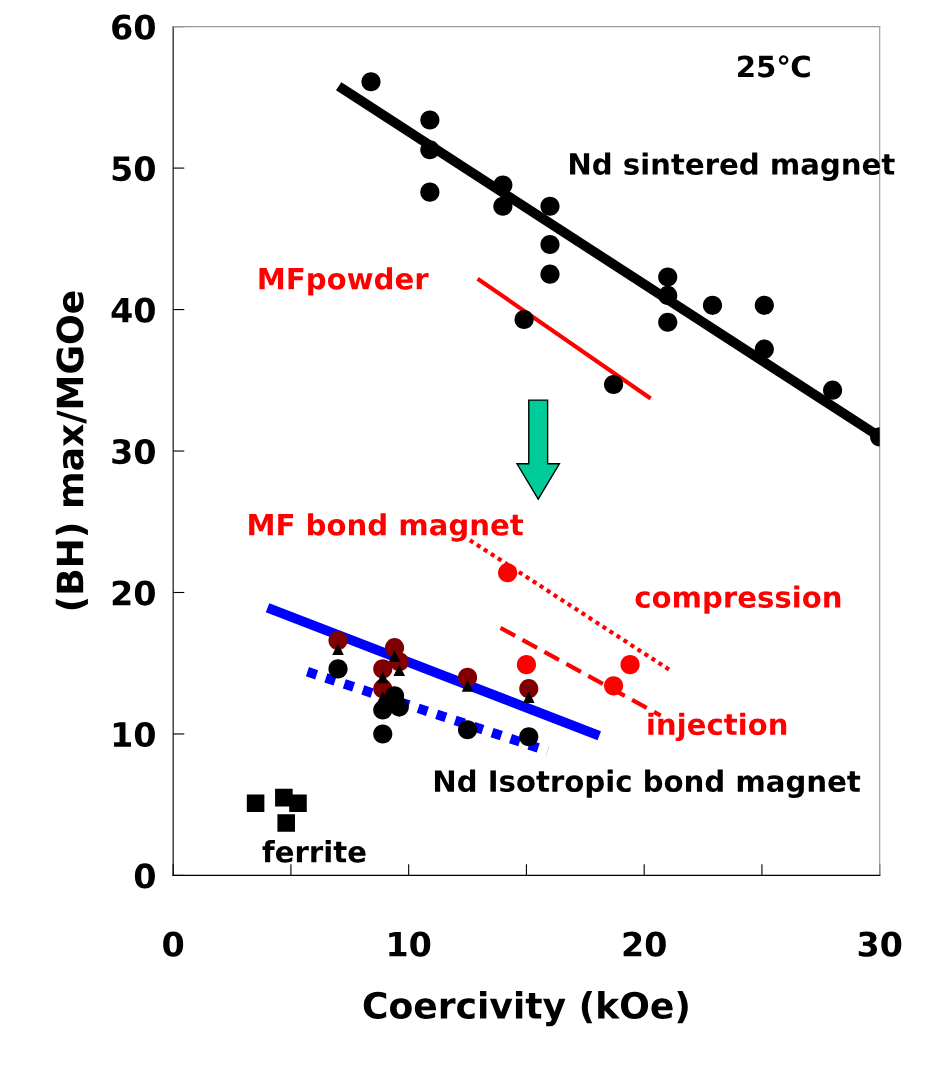  What do you see at coordinates (344, 281) in the screenshot?
I see `annotation: MFpowder` at bounding box center [344, 281].